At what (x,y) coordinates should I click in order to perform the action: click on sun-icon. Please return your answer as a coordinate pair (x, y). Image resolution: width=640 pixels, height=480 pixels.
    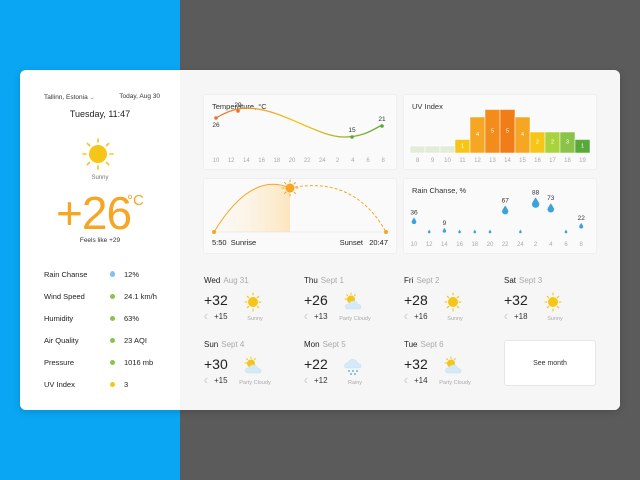
    Looking at the image, I should click on (253, 302).